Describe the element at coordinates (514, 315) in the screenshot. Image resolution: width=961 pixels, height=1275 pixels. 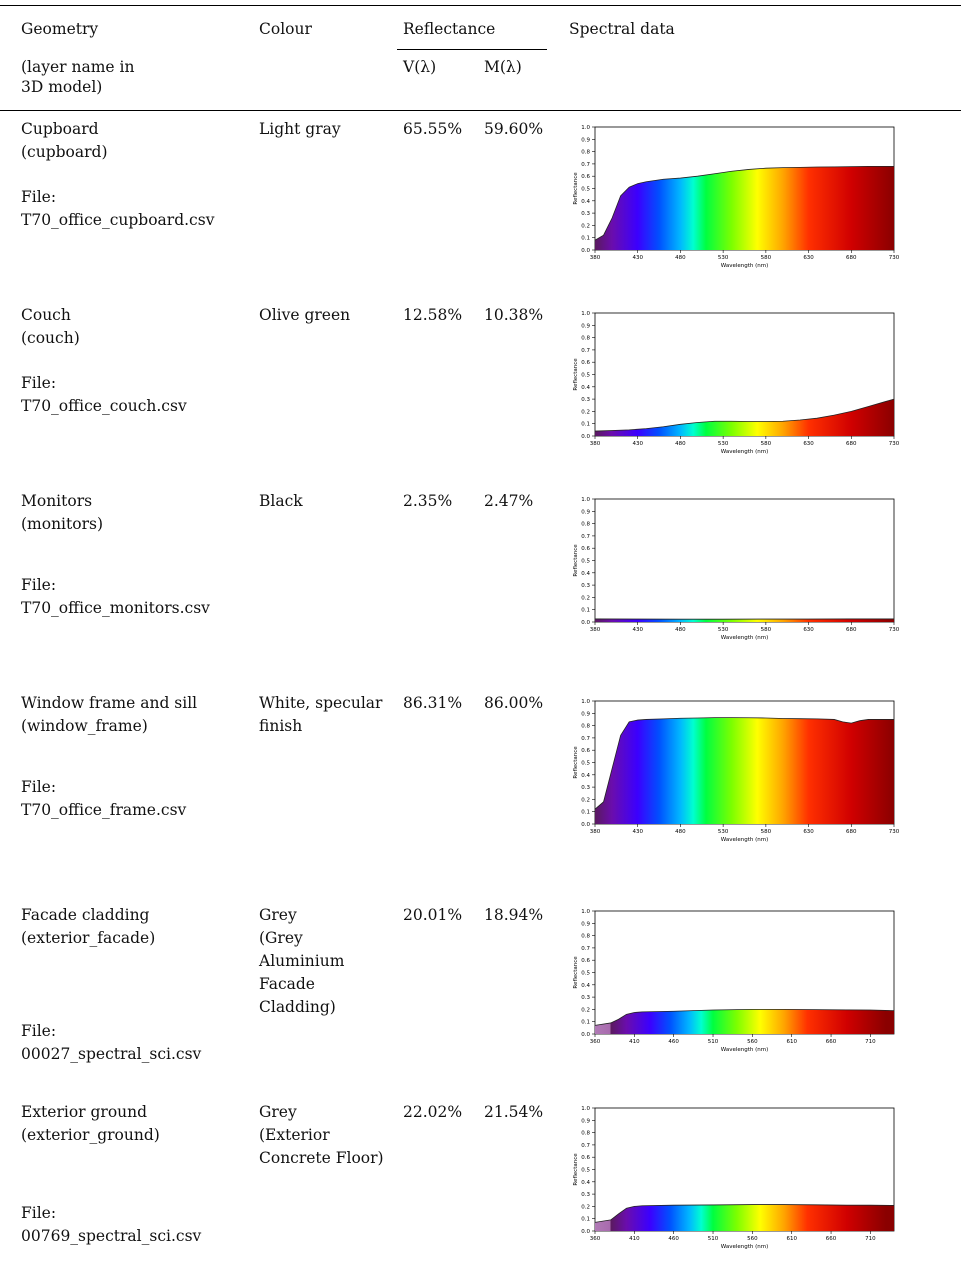
I see `m-lambda-value: 10.38%` at that location.